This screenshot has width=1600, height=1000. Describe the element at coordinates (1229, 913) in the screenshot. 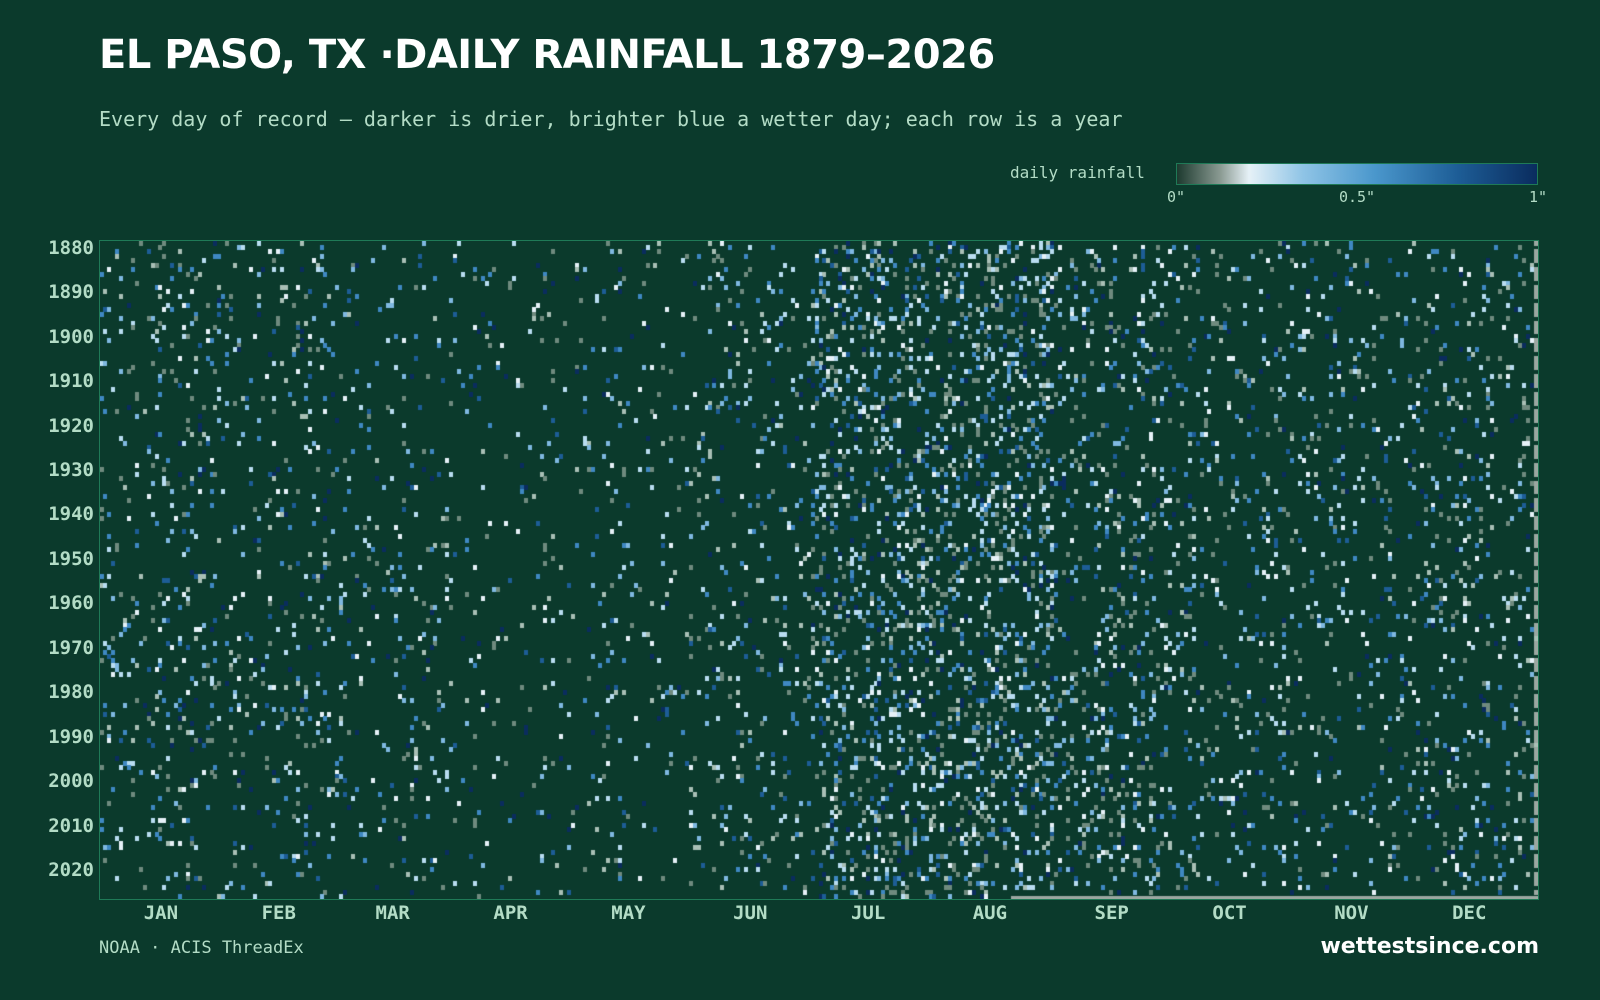

I see `month-label-oct: OCT` at that location.